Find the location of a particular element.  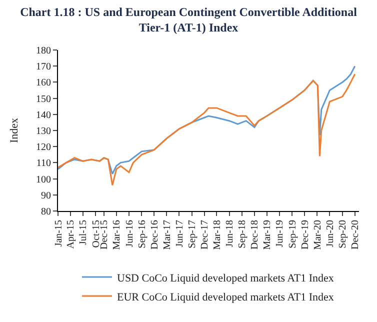

x-tick-label: Jul-15 is located at coordinates (84, 232).